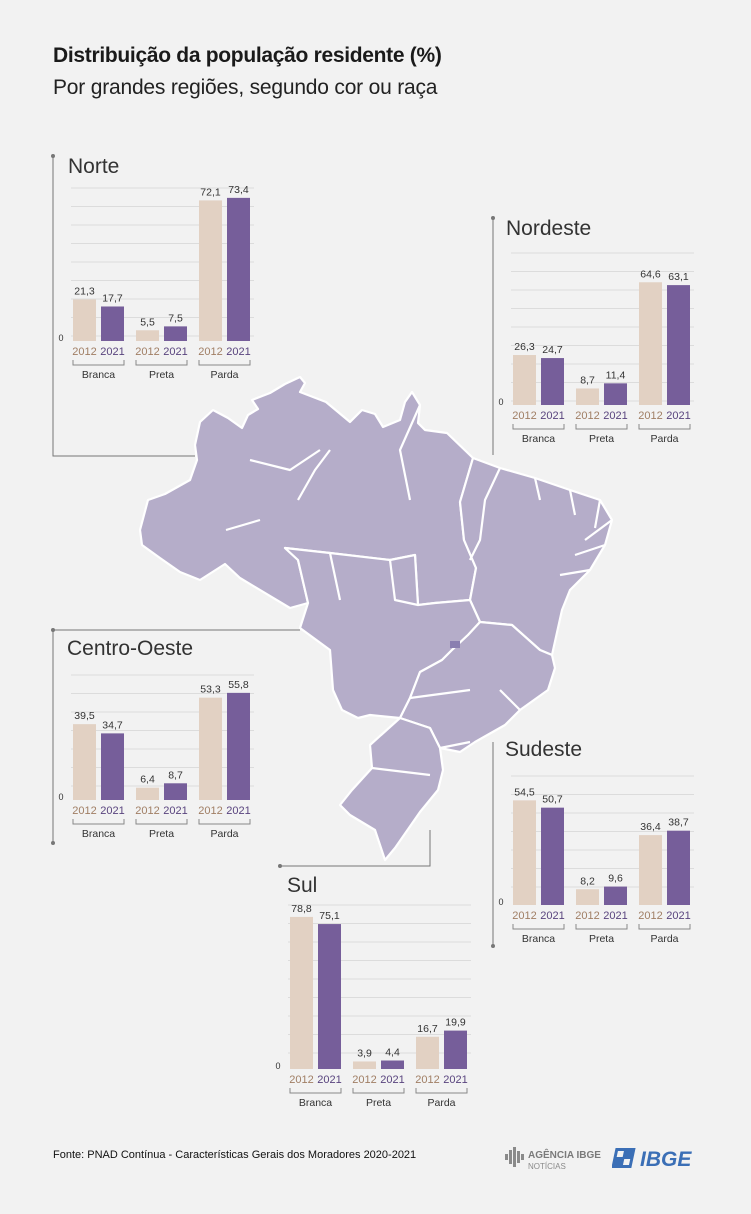  I want to click on leader-dot-sudeste, so click(493, 946).